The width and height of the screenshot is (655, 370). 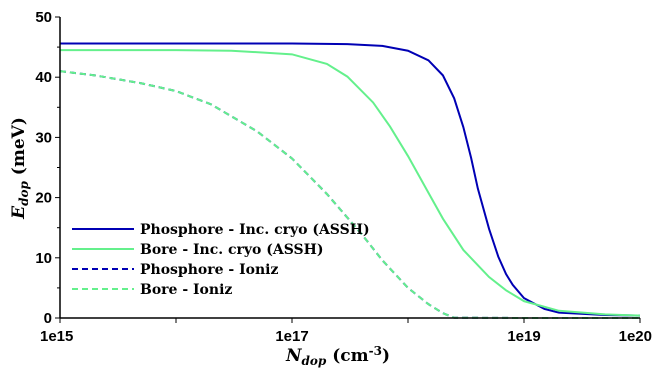 What do you see at coordinates (43, 17) in the screenshot?
I see `y-tick-label-5: 50` at bounding box center [43, 17].